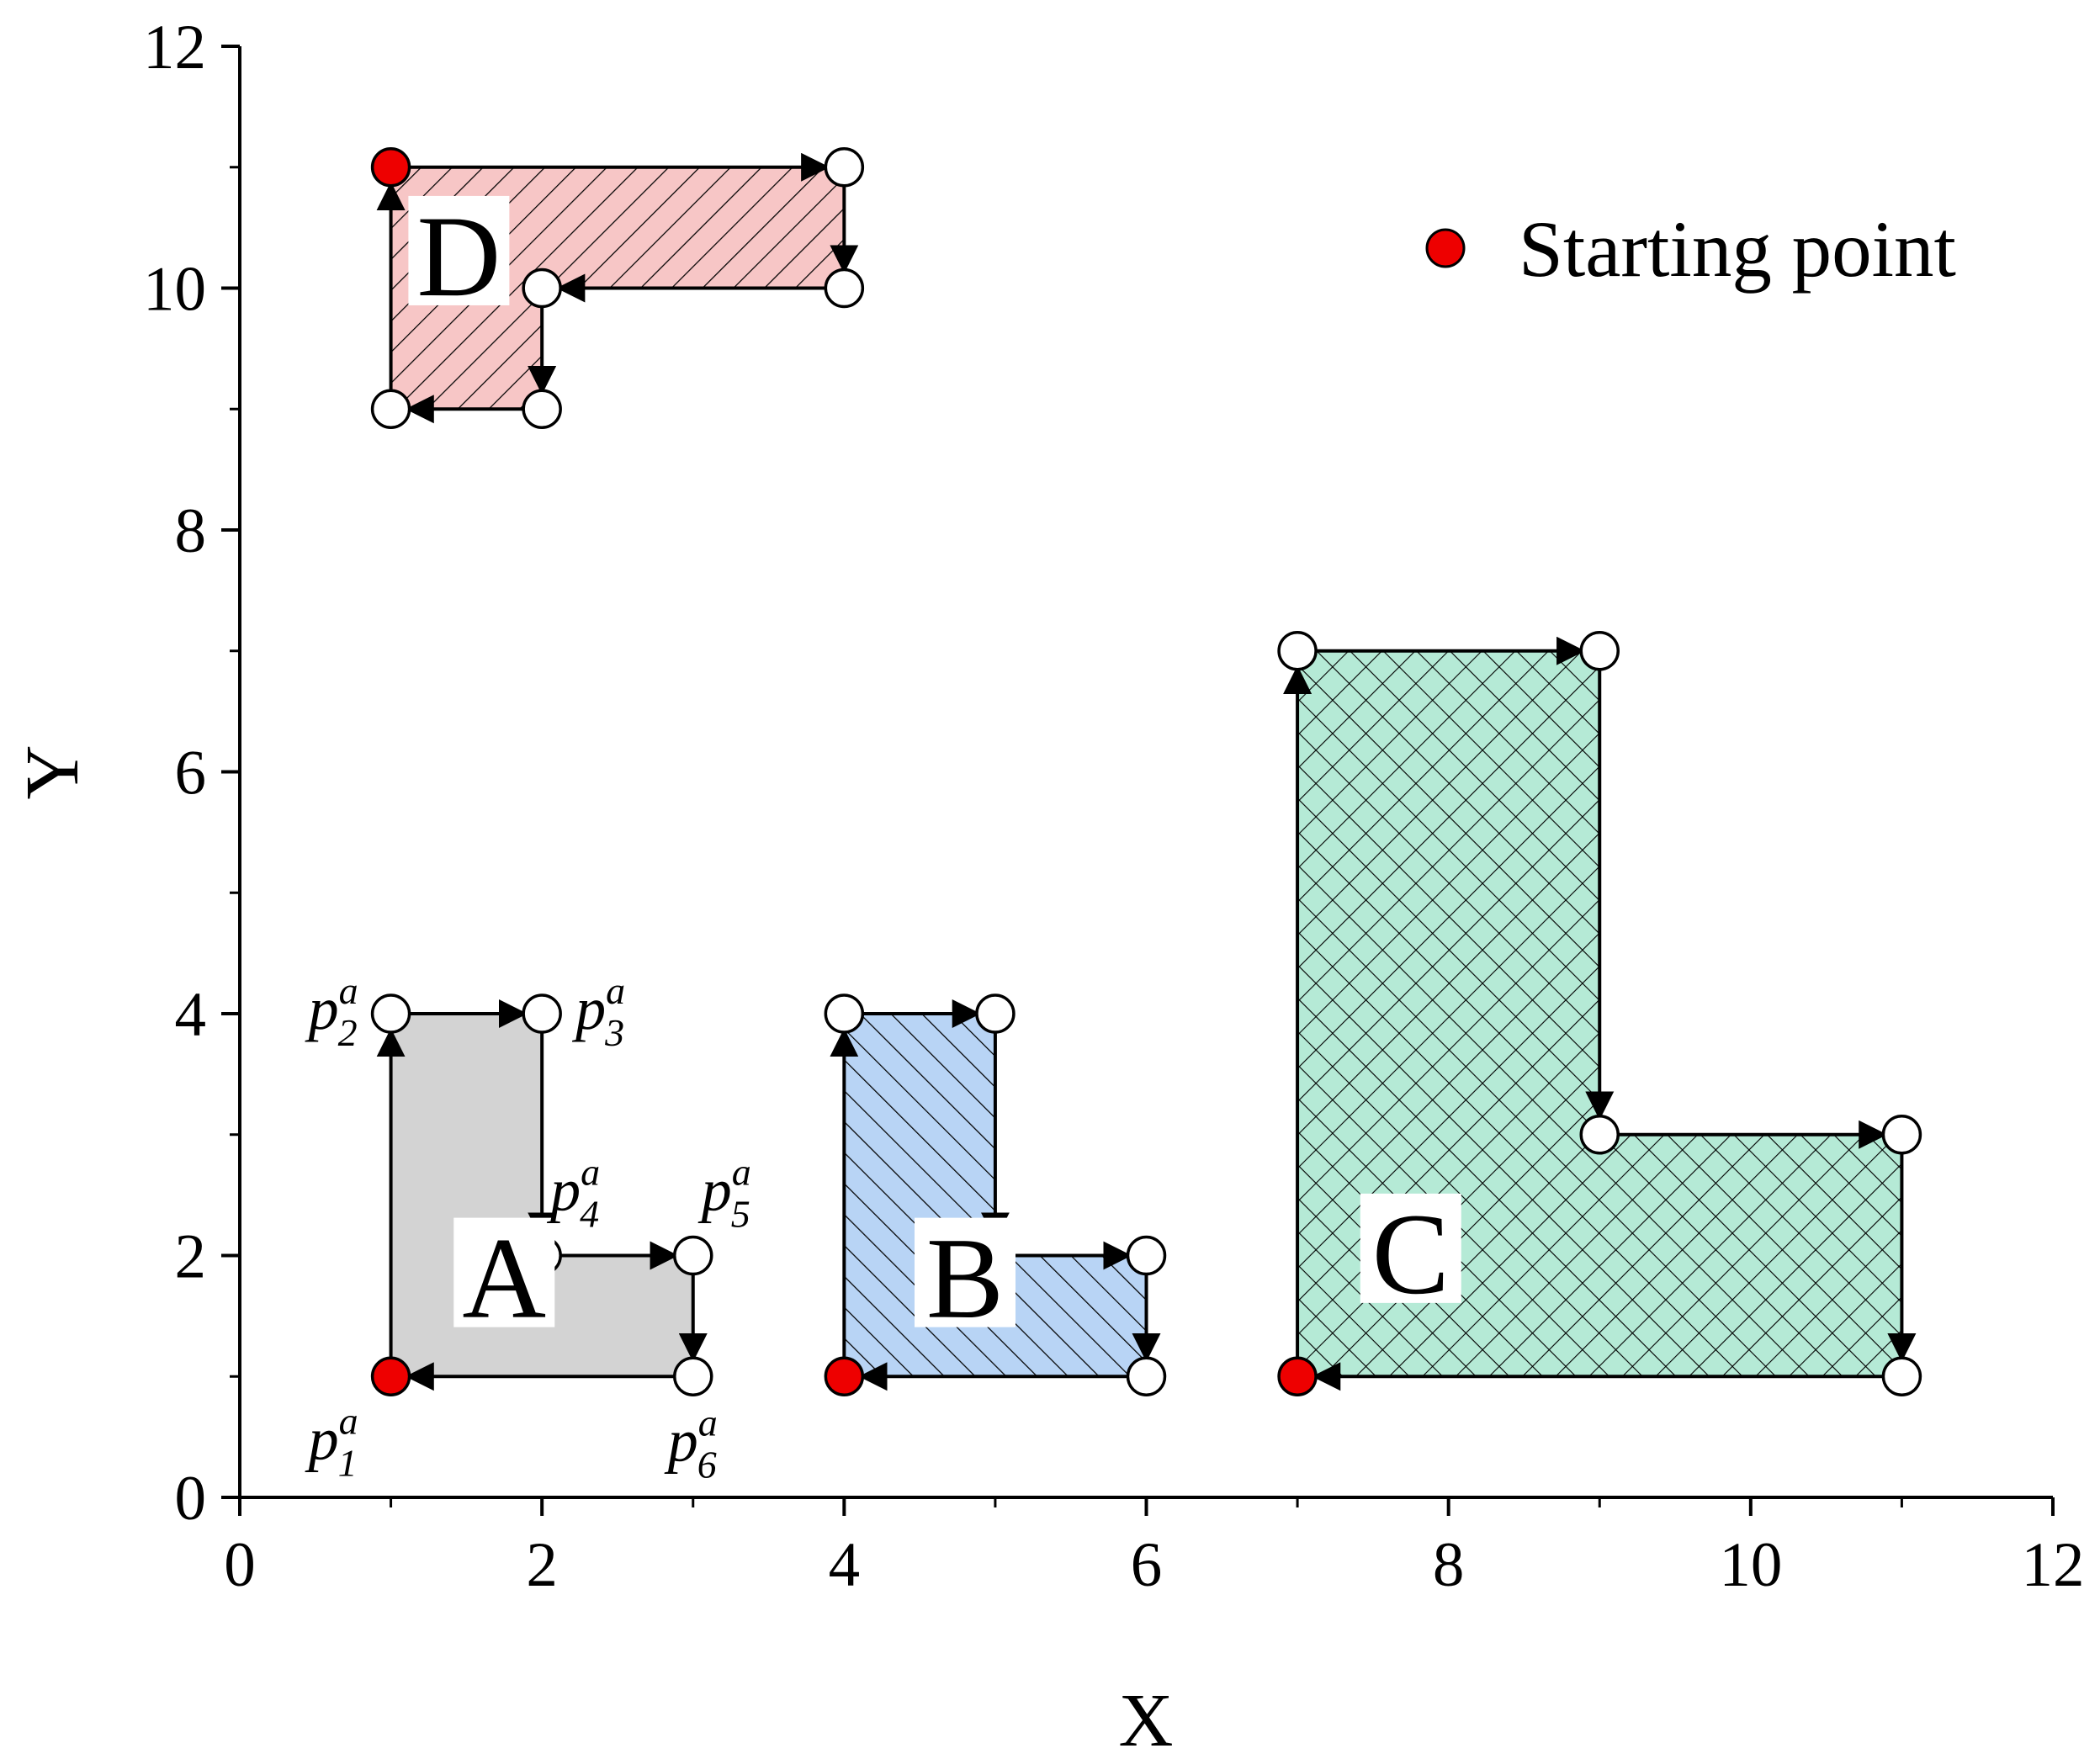 The width and height of the screenshot is (2100, 1759). I want to click on y-tick-label-2: 2, so click(191, 1257).